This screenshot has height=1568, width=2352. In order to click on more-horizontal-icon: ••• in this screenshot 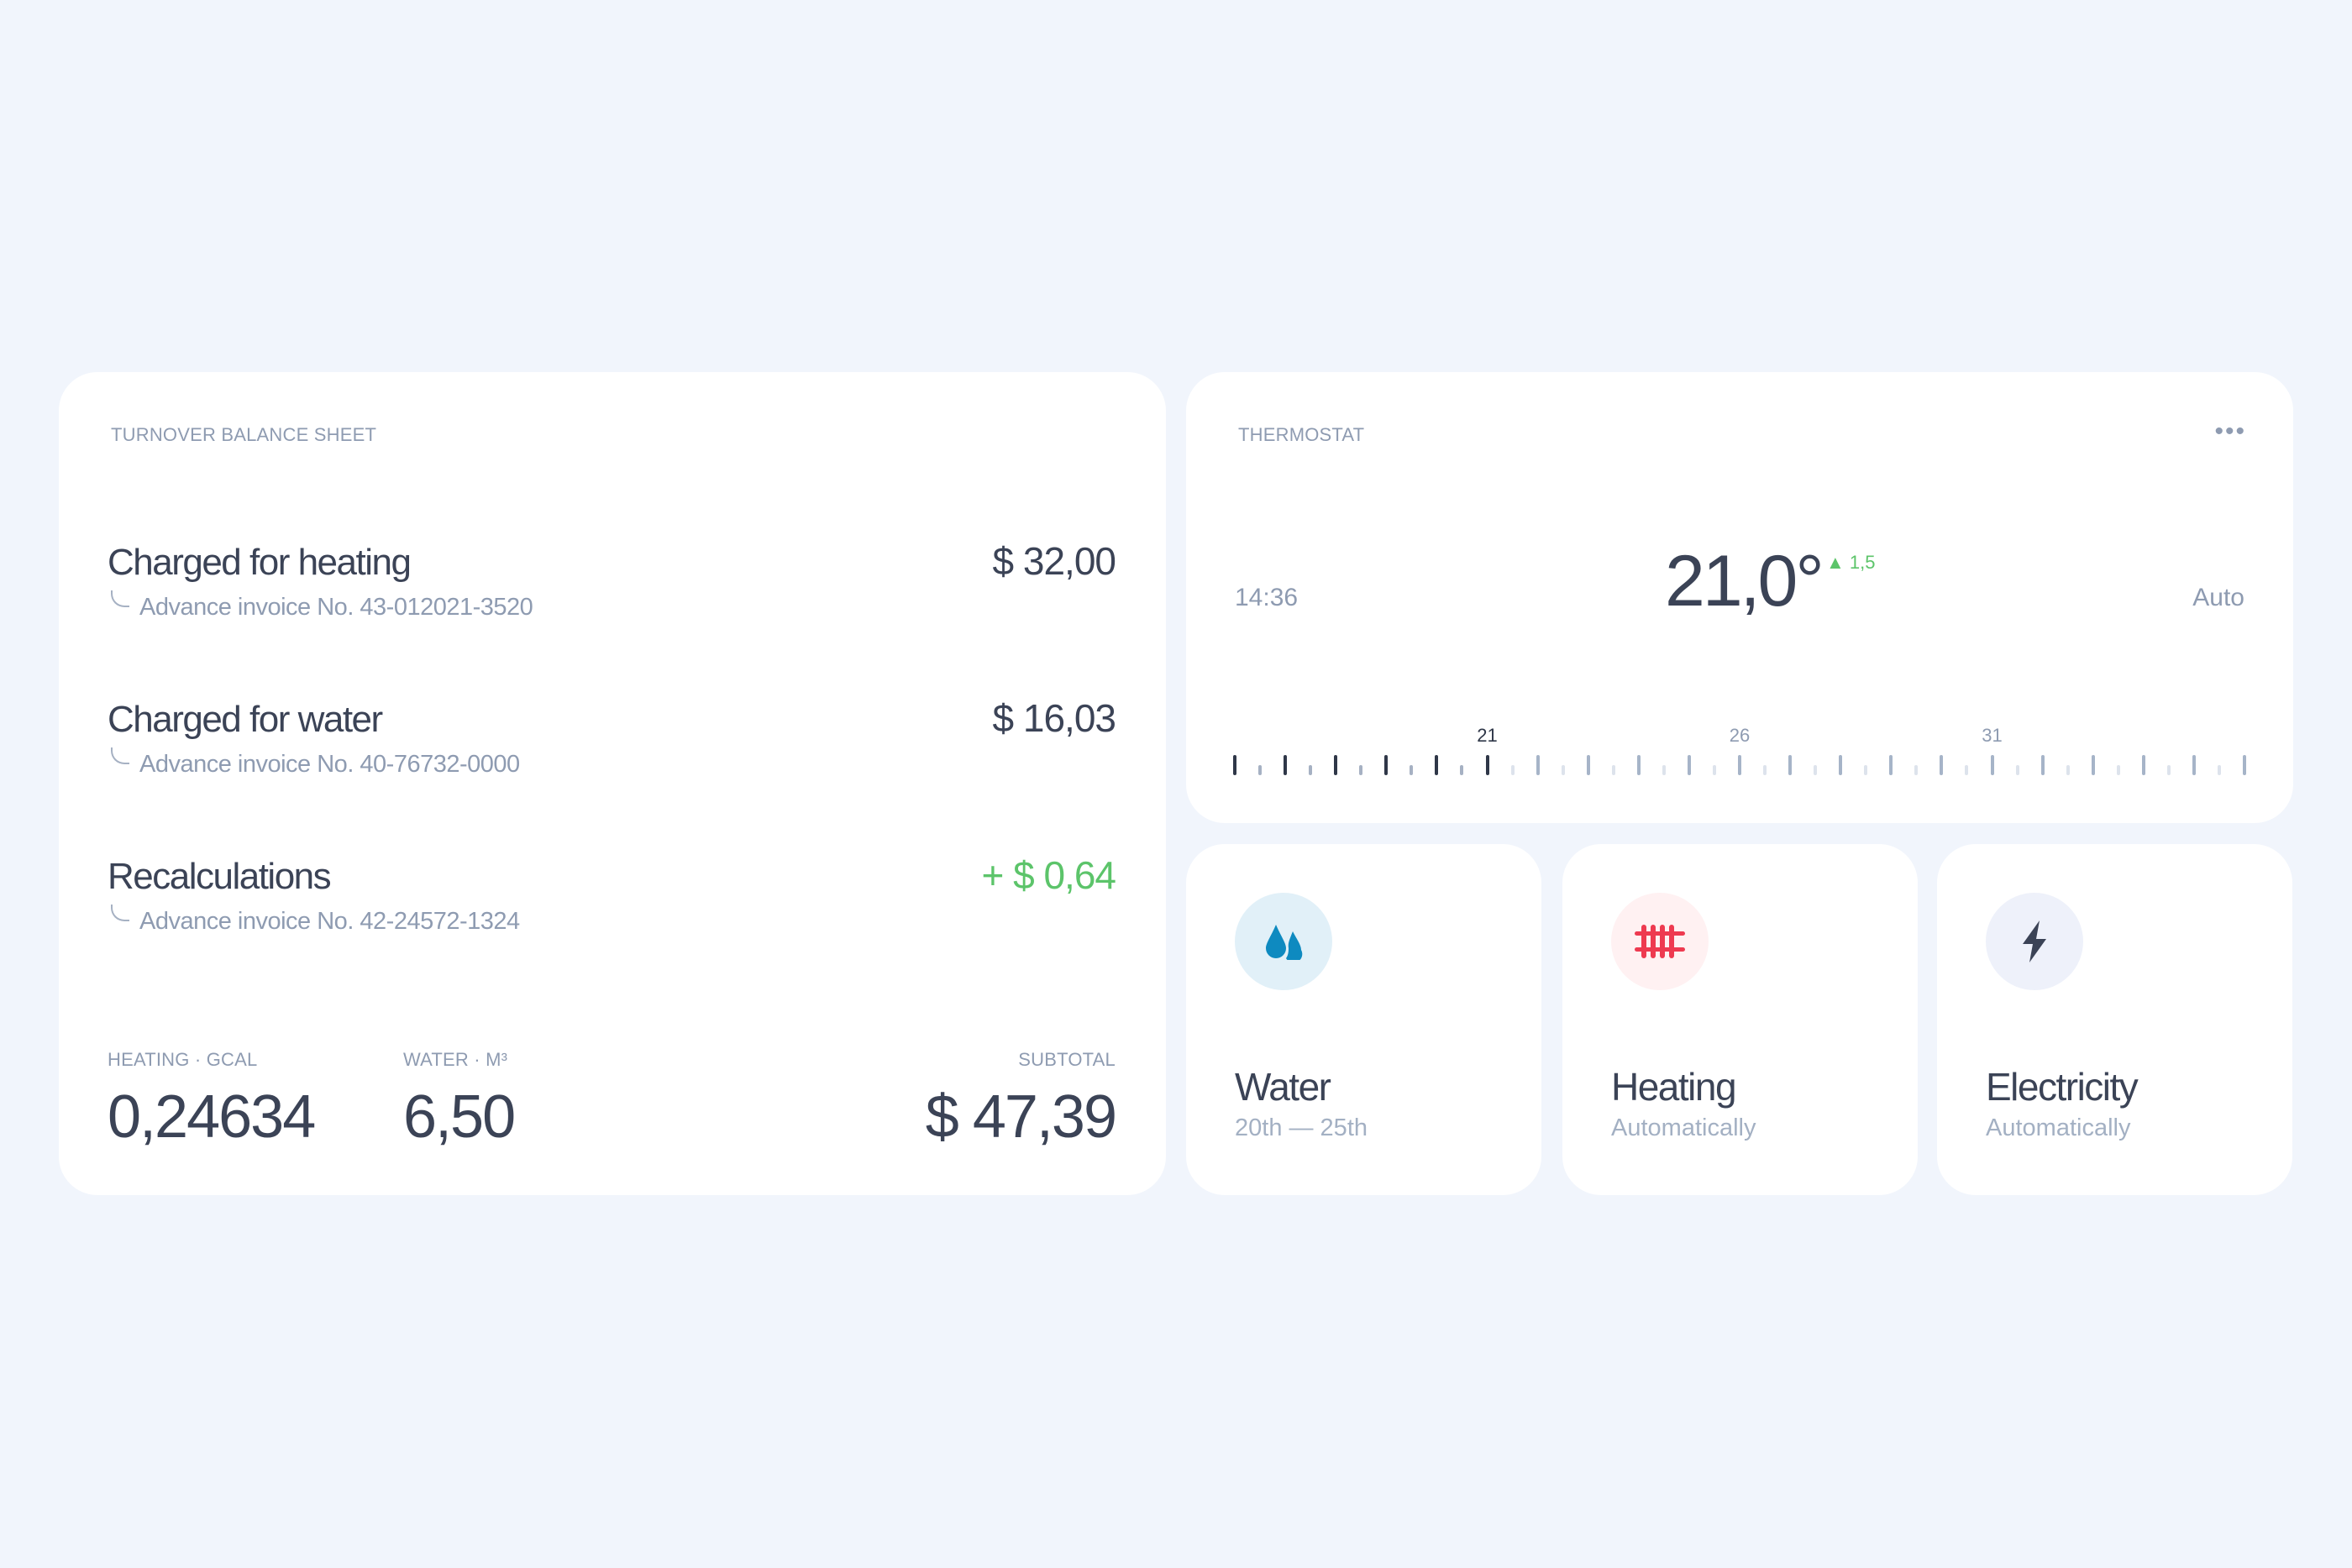, I will do `click(2230, 431)`.